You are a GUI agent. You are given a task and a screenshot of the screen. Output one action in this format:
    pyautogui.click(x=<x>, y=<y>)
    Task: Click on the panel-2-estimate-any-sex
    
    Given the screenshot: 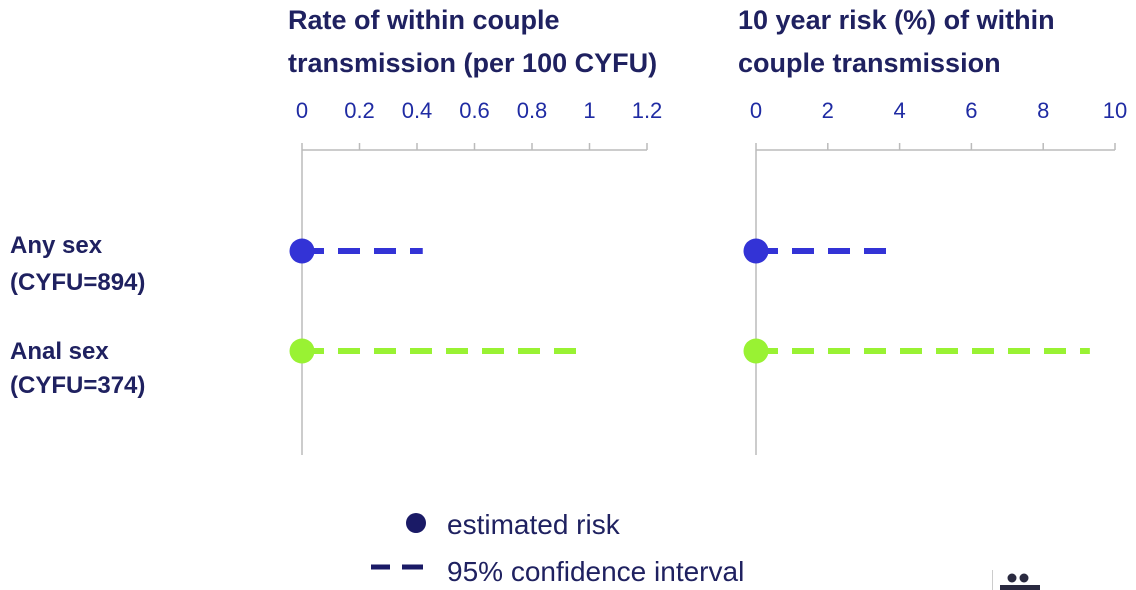 What is the action you would take?
    pyautogui.click(x=756, y=251)
    